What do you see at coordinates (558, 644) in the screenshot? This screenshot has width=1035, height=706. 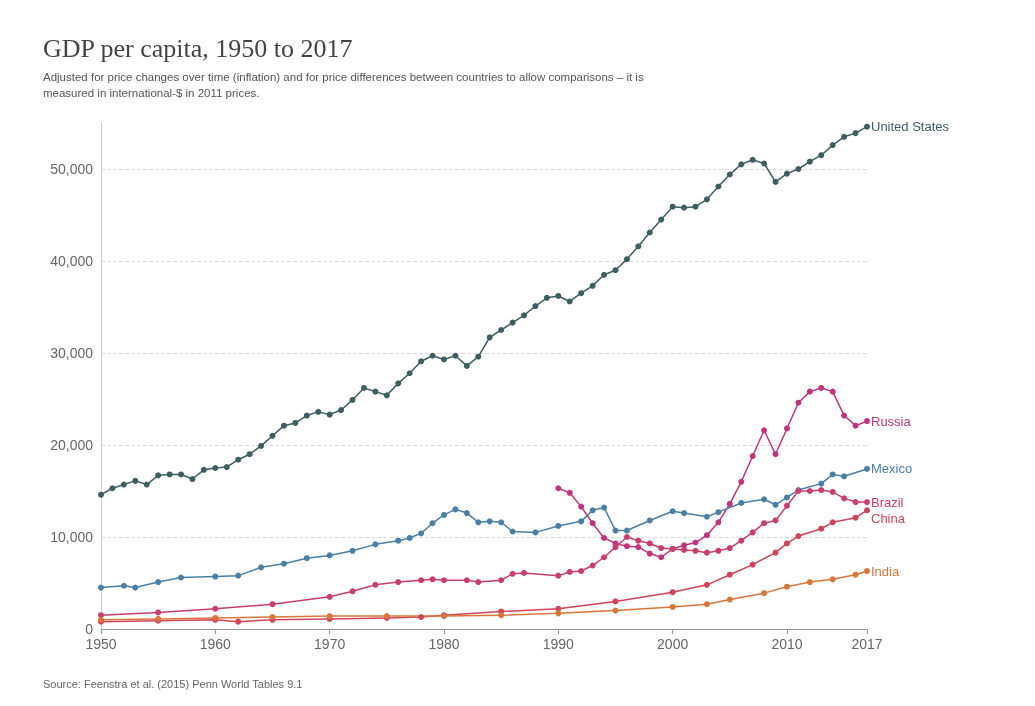 I see `x-tick-label: 1990` at bounding box center [558, 644].